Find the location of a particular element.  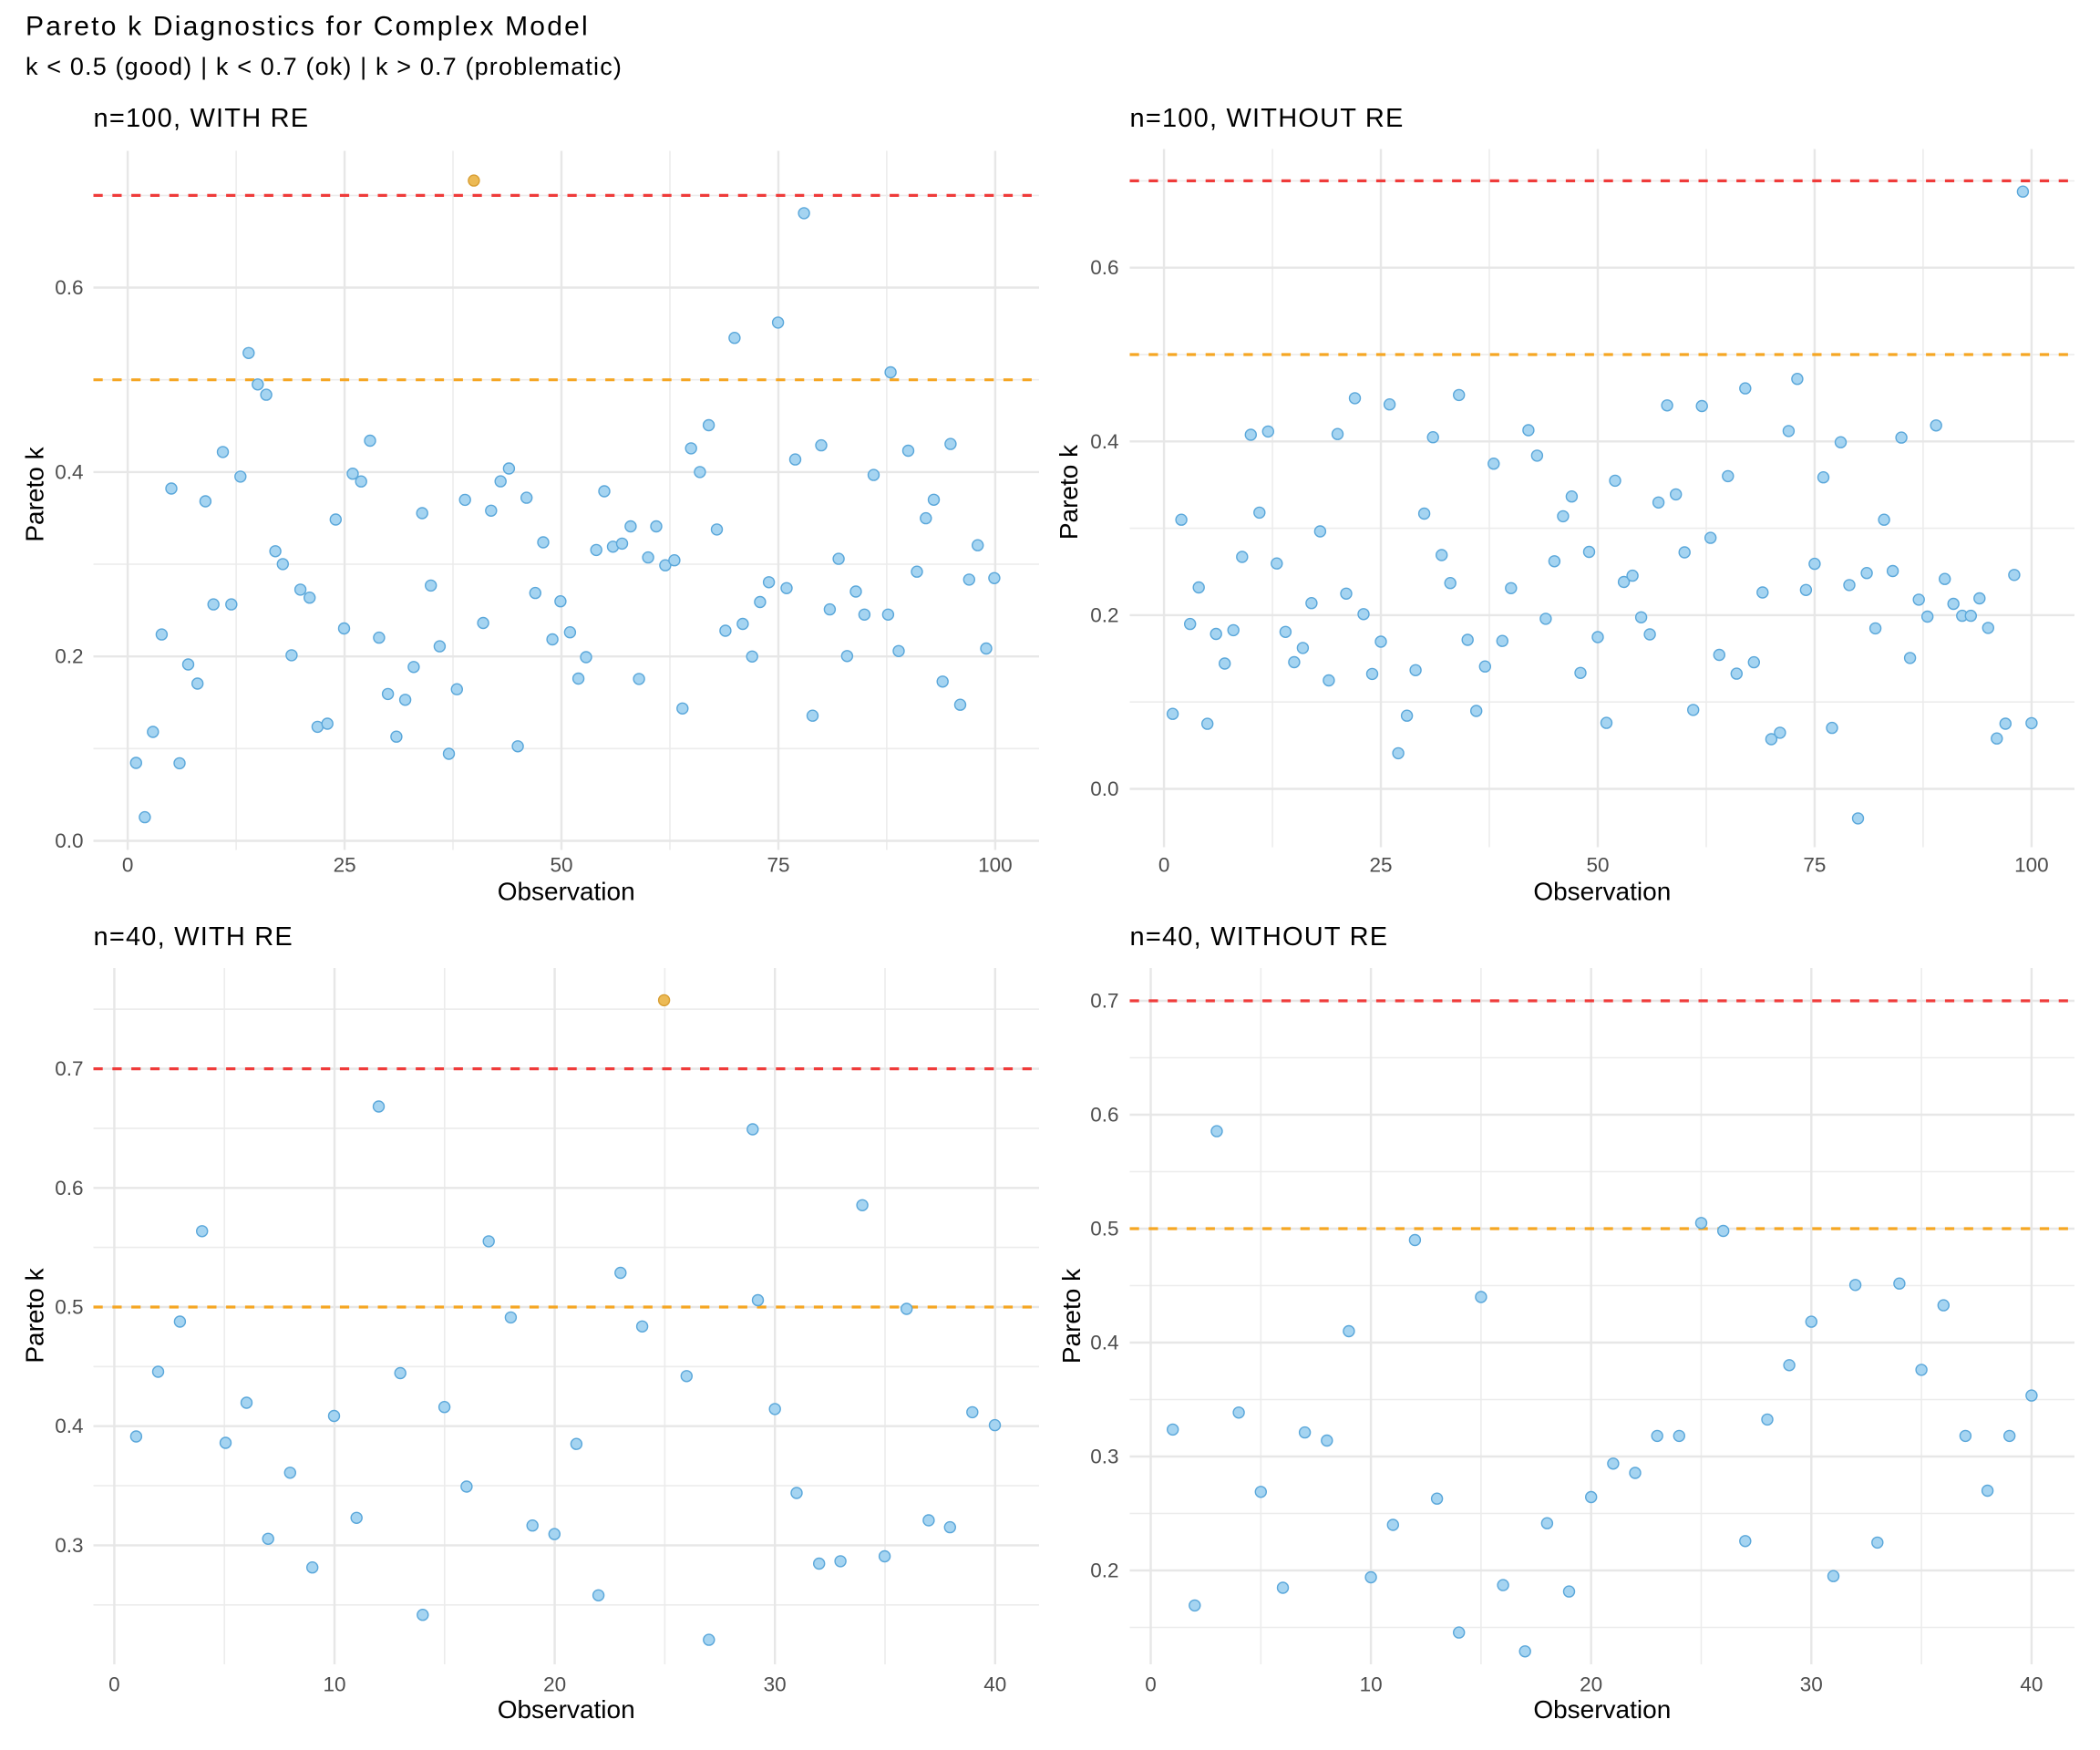

svg-text: n=100, WITH RE is located at coordinates (202, 119).